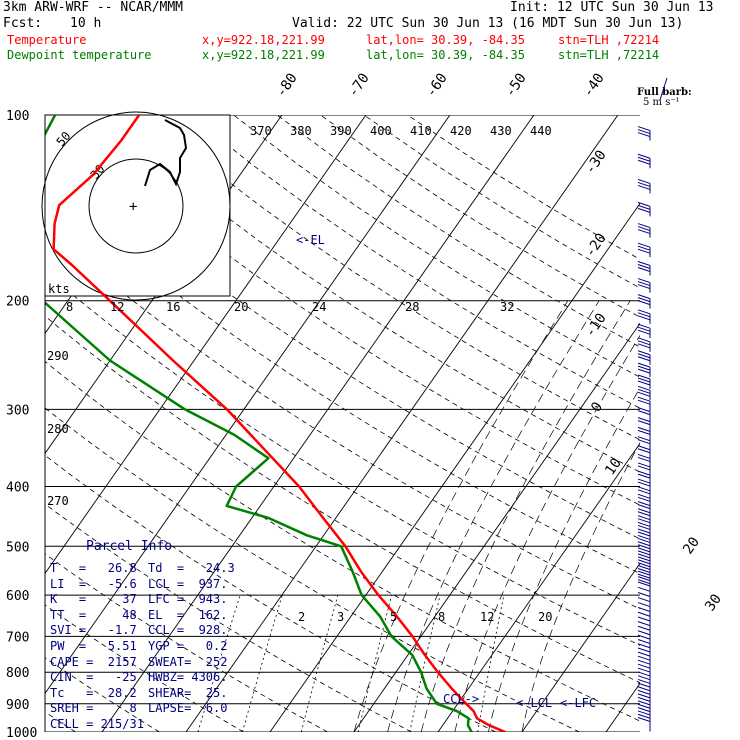 This screenshot has height=740, width=740. What do you see at coordinates (578, 703) in the screenshot?
I see `lfc-label: <-LFC` at bounding box center [578, 703].